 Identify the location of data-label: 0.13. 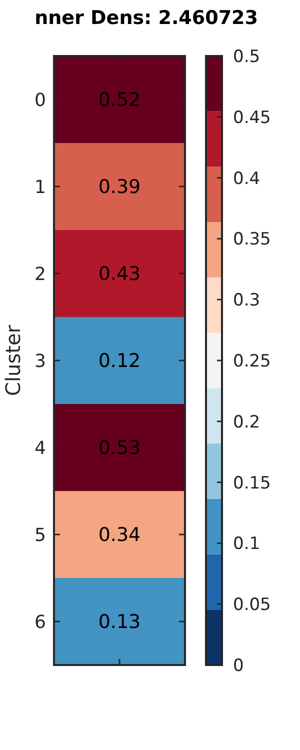
(119, 622).